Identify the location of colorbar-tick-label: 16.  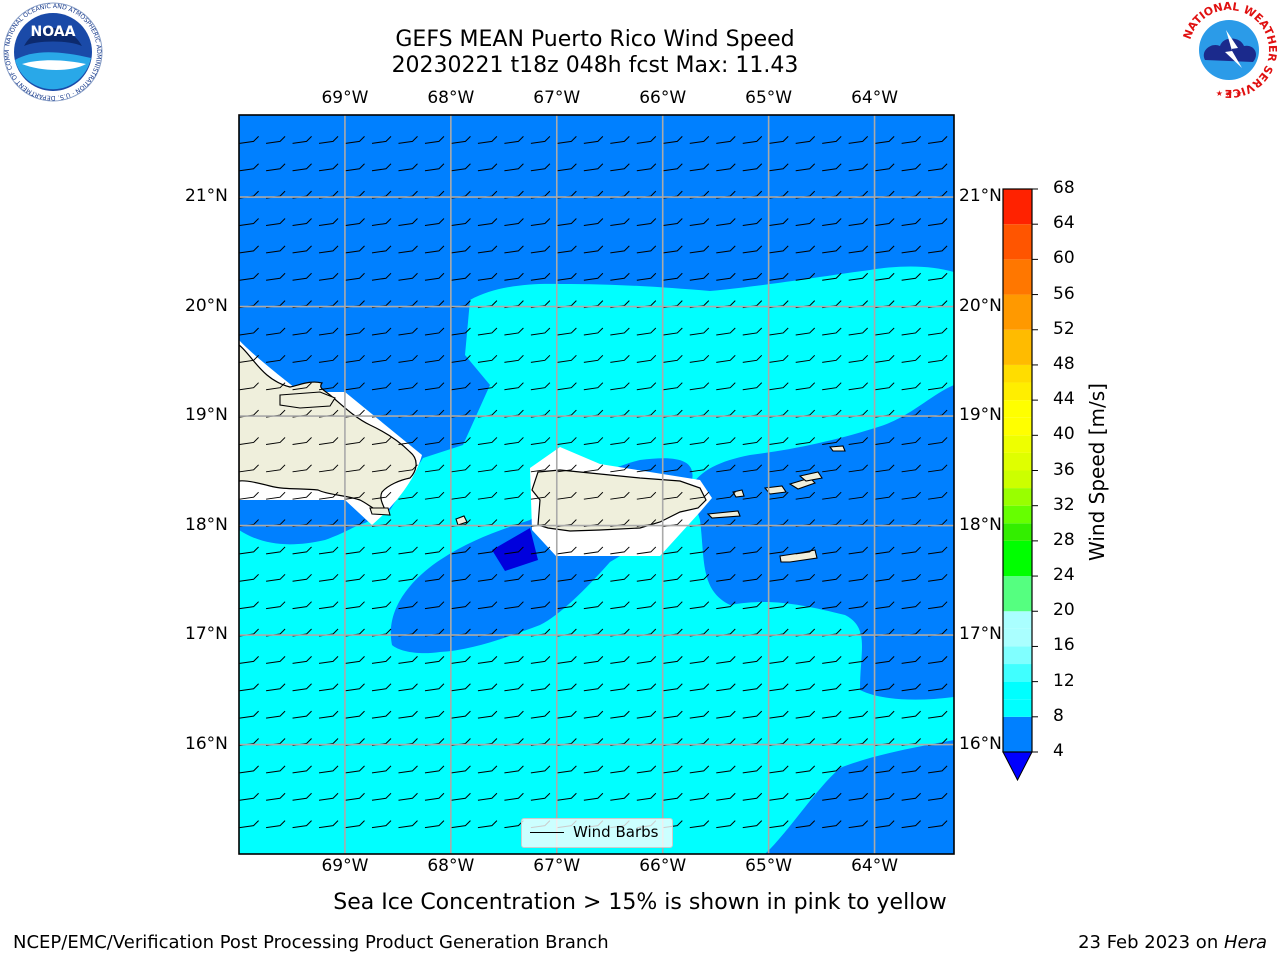
(1064, 645).